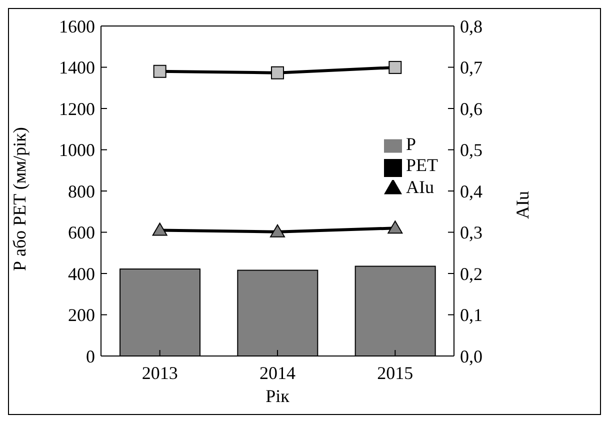  Describe the element at coordinates (471, 315) in the screenshot. I see `y2-tick-label: 0,1` at that location.